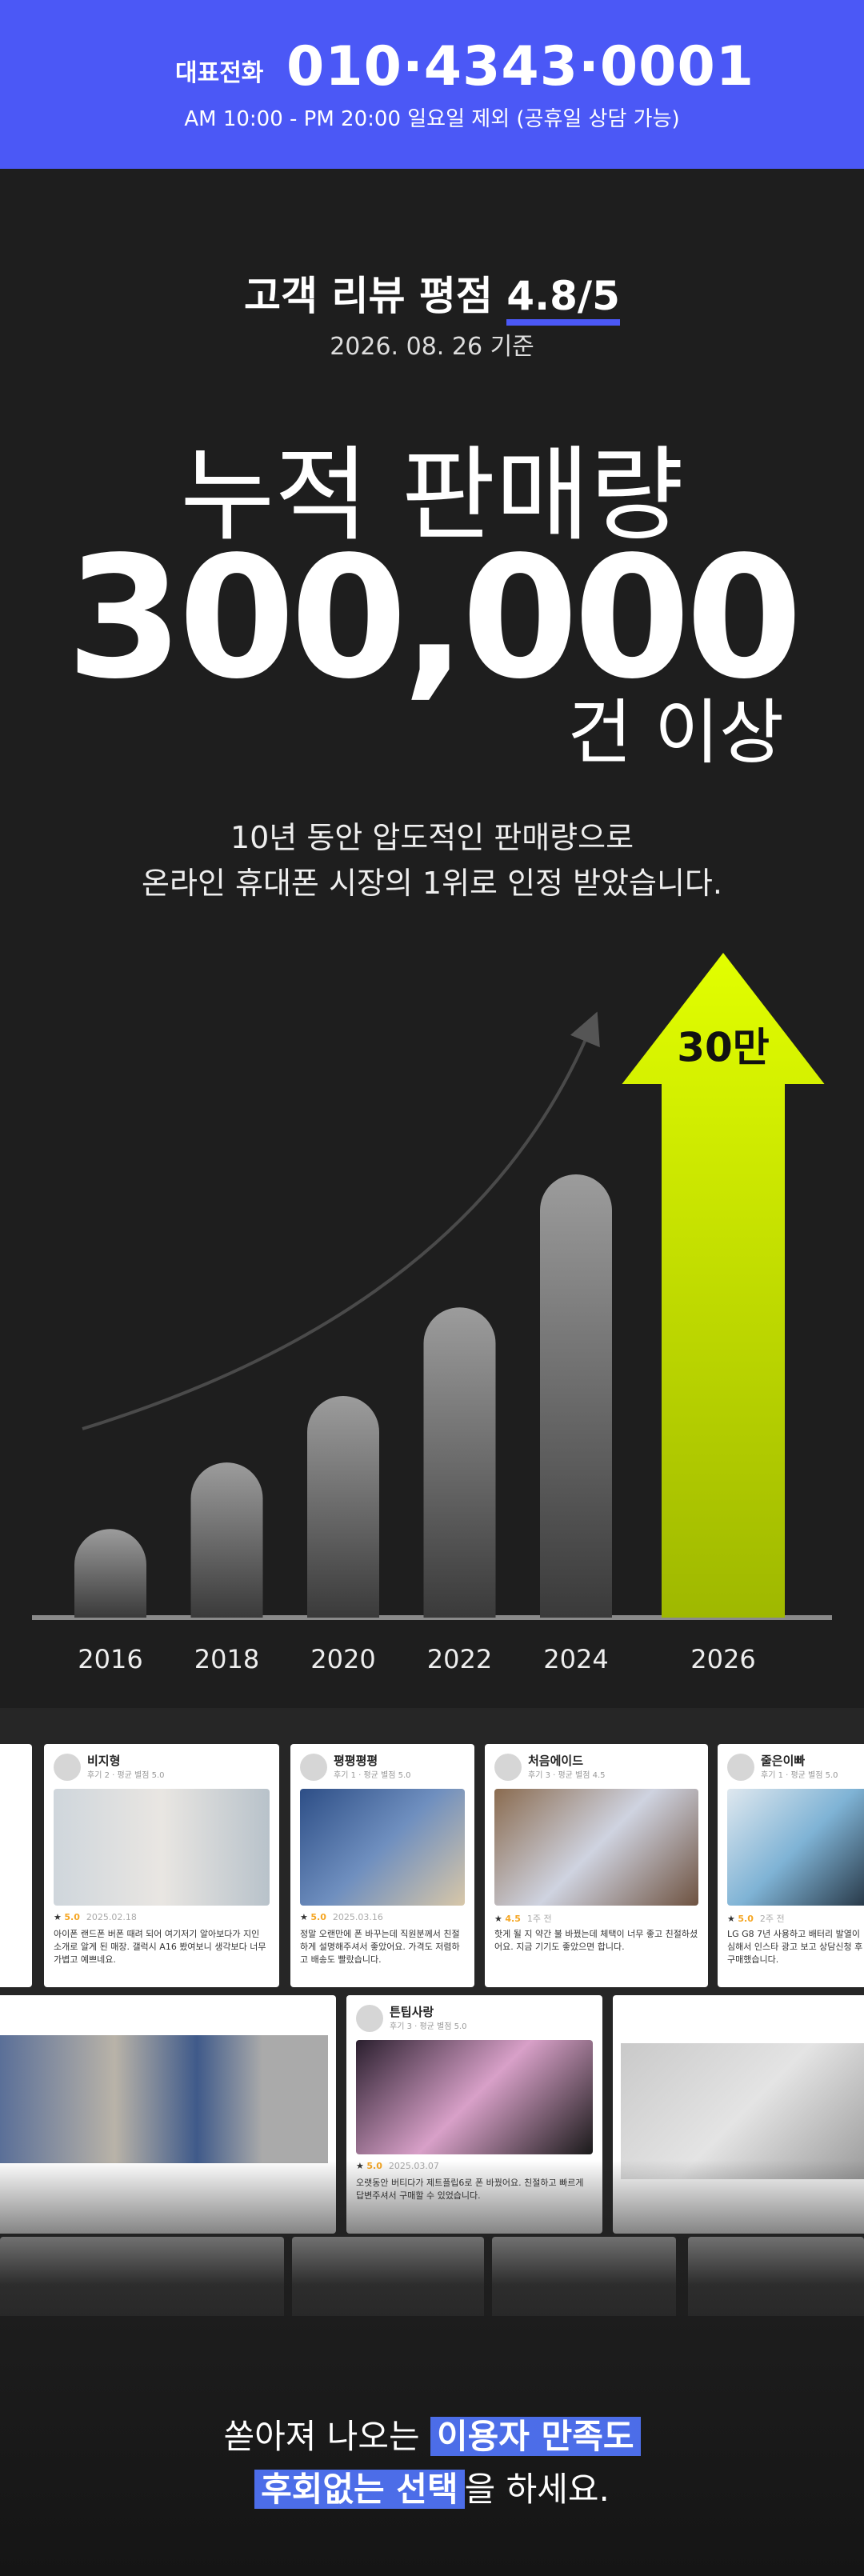  Describe the element at coordinates (428, 2026) in the screenshot. I see `reviewer-meta: 후기 3 · 평균 별점 5.0` at that location.